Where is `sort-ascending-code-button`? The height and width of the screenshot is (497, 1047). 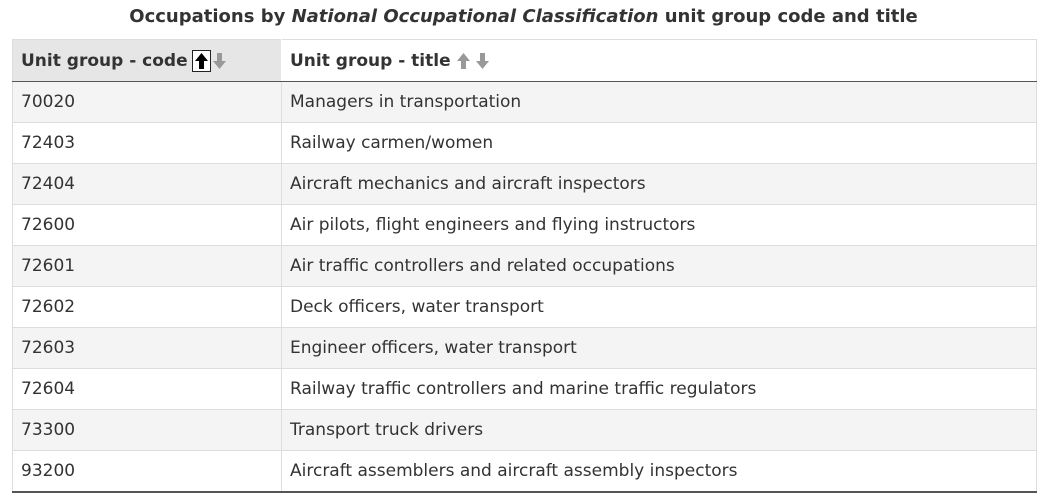
sort-ascending-code-button is located at coordinates (201, 60).